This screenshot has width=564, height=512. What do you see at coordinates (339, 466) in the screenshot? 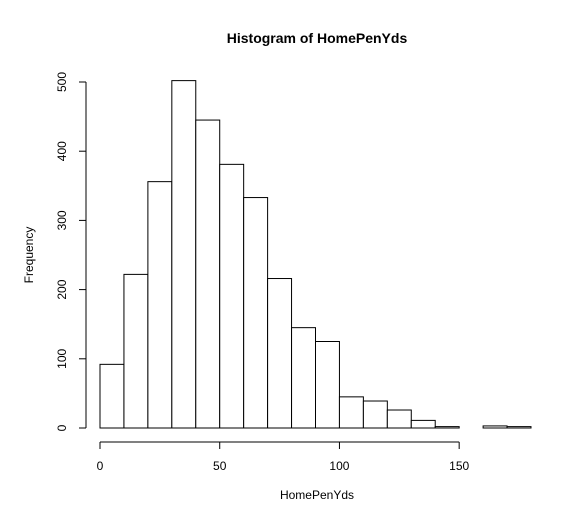
I see `x-tick-label: 100` at bounding box center [339, 466].